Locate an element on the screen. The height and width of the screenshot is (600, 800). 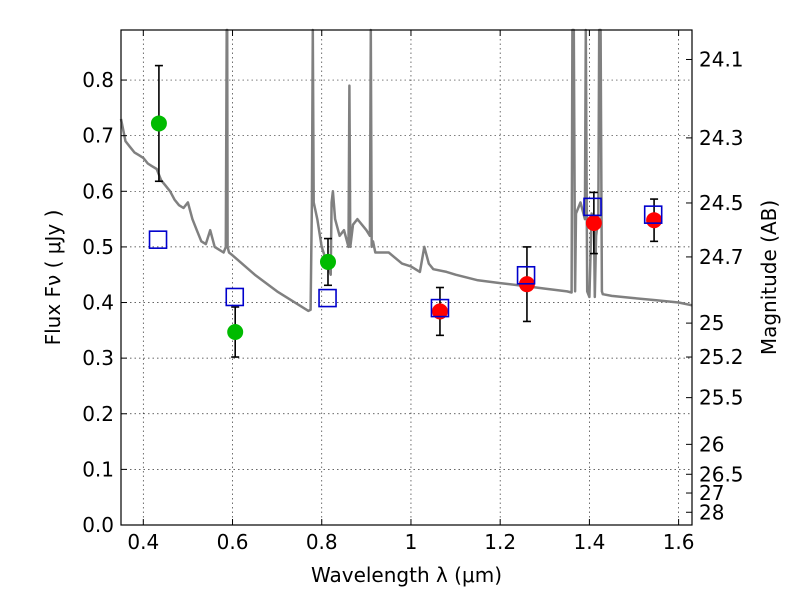
x-tick-label: 1.6 is located at coordinates (679, 542).